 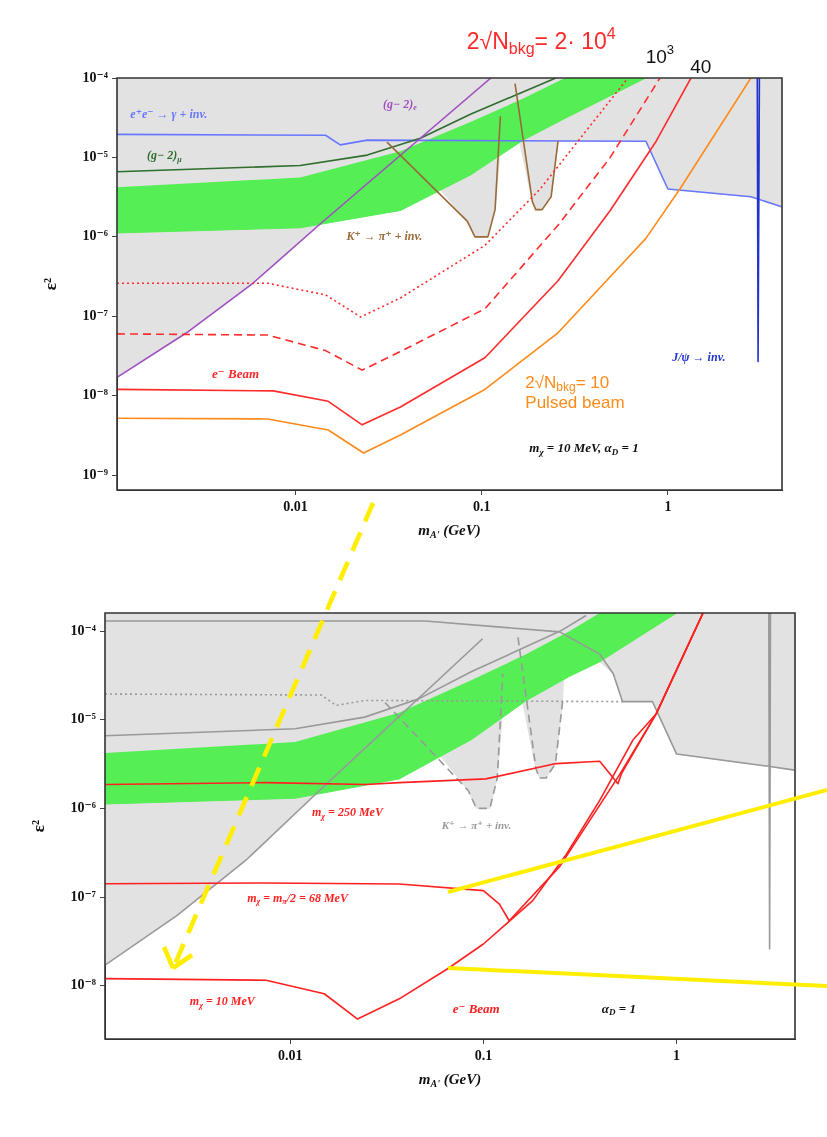 What do you see at coordinates (169, 114) in the screenshot?
I see `series-label: e⁺e⁻ → γ + inv.` at bounding box center [169, 114].